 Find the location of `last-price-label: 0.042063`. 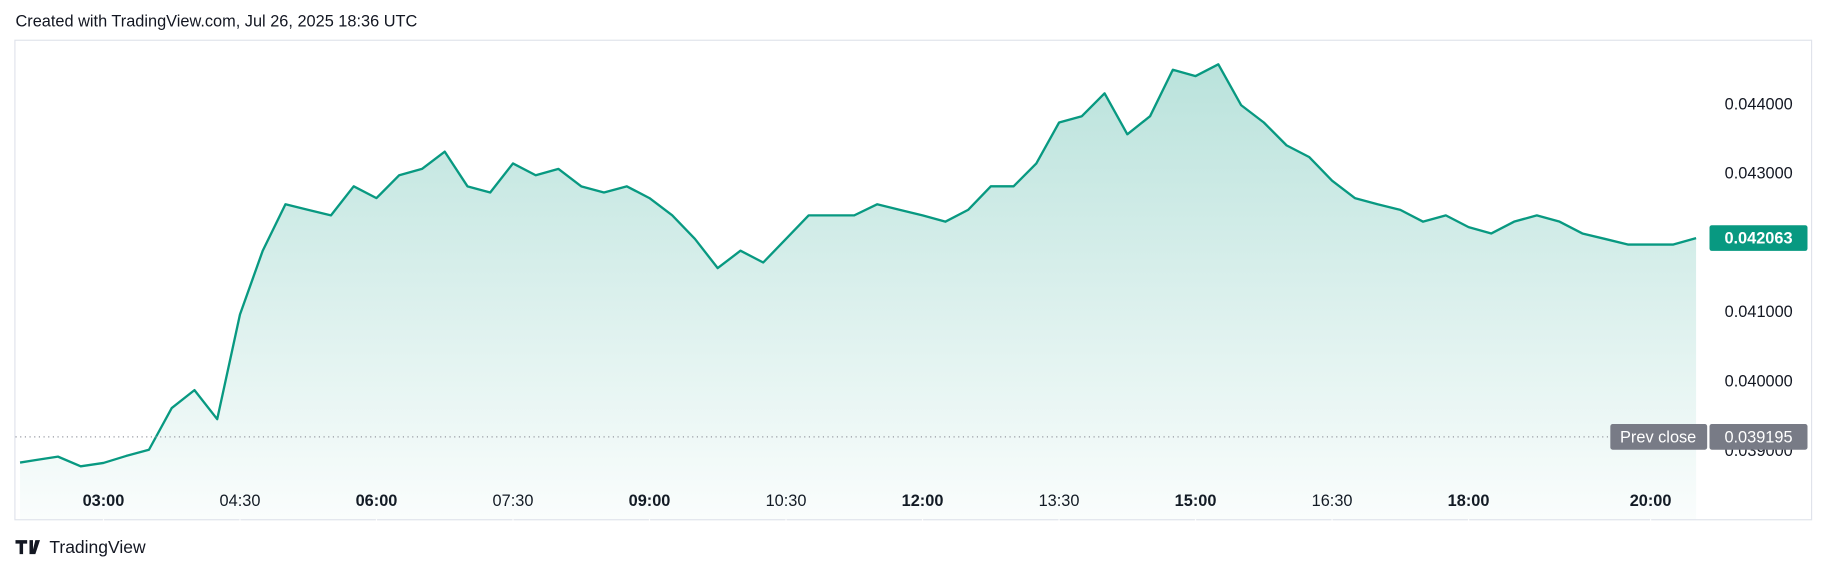

last-price-label: 0.042063 is located at coordinates (1758, 239).